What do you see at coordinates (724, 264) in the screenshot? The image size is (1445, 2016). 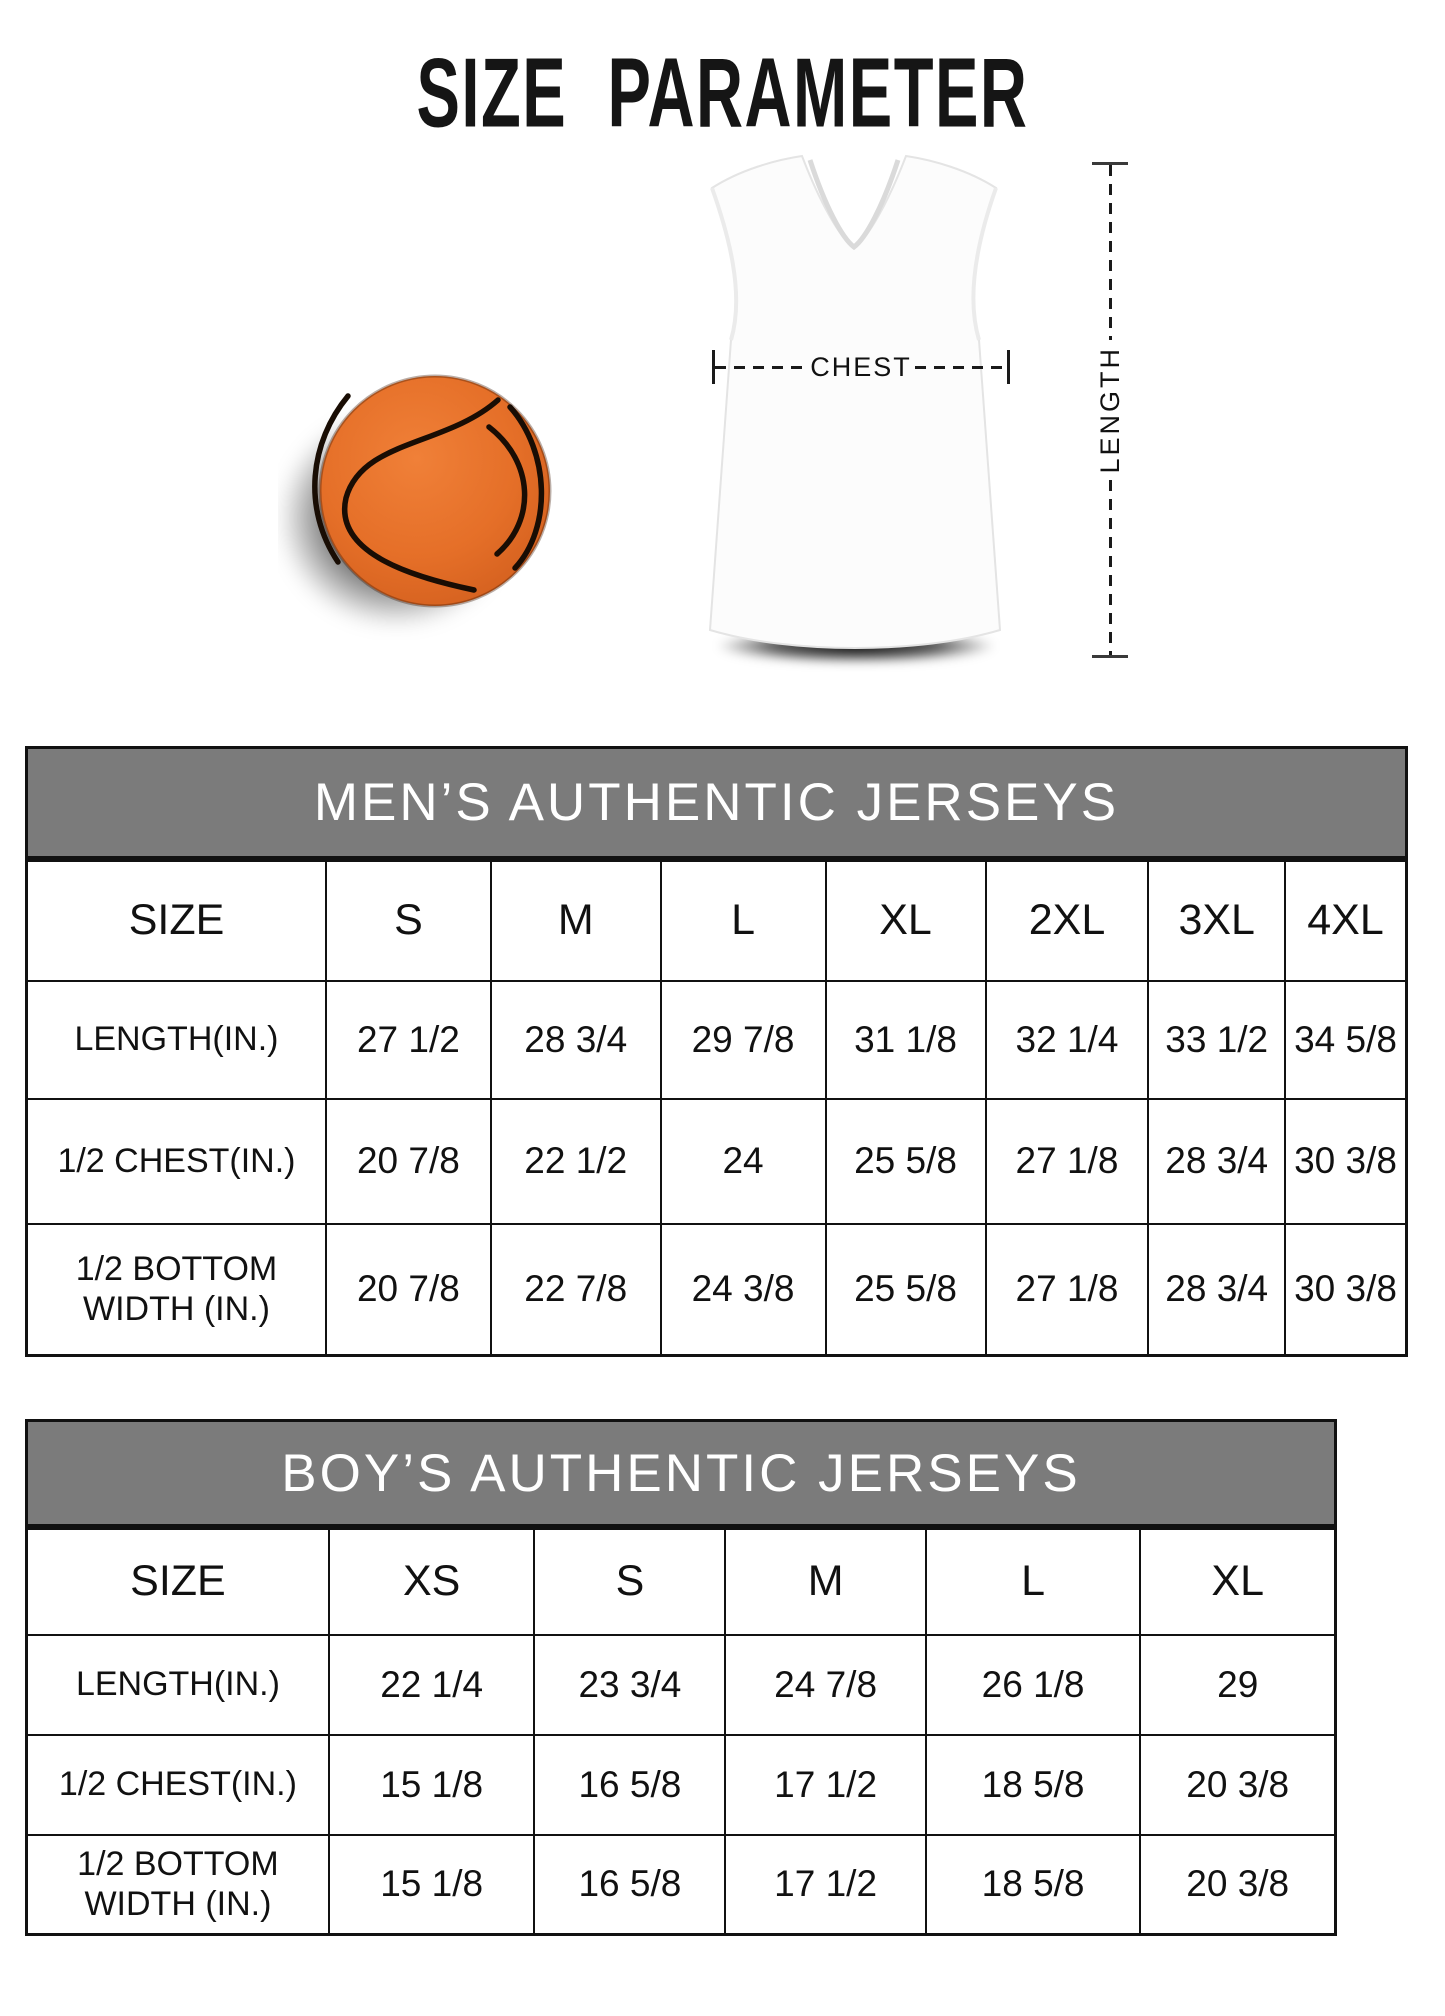 I see `jersey-armhole-left` at bounding box center [724, 264].